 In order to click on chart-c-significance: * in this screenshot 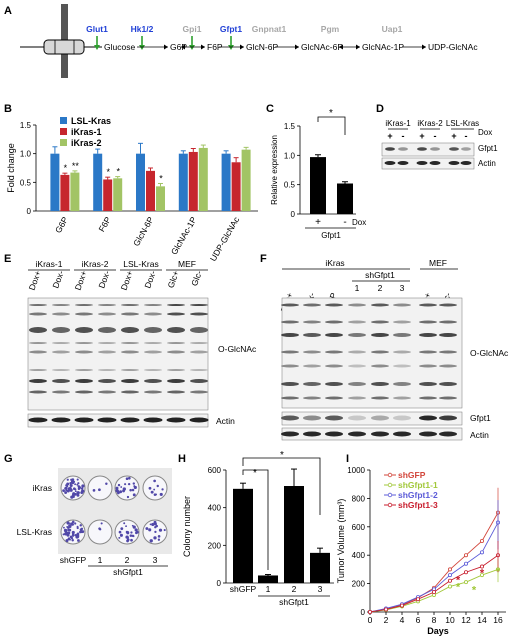, I will do `click(331, 113)`.